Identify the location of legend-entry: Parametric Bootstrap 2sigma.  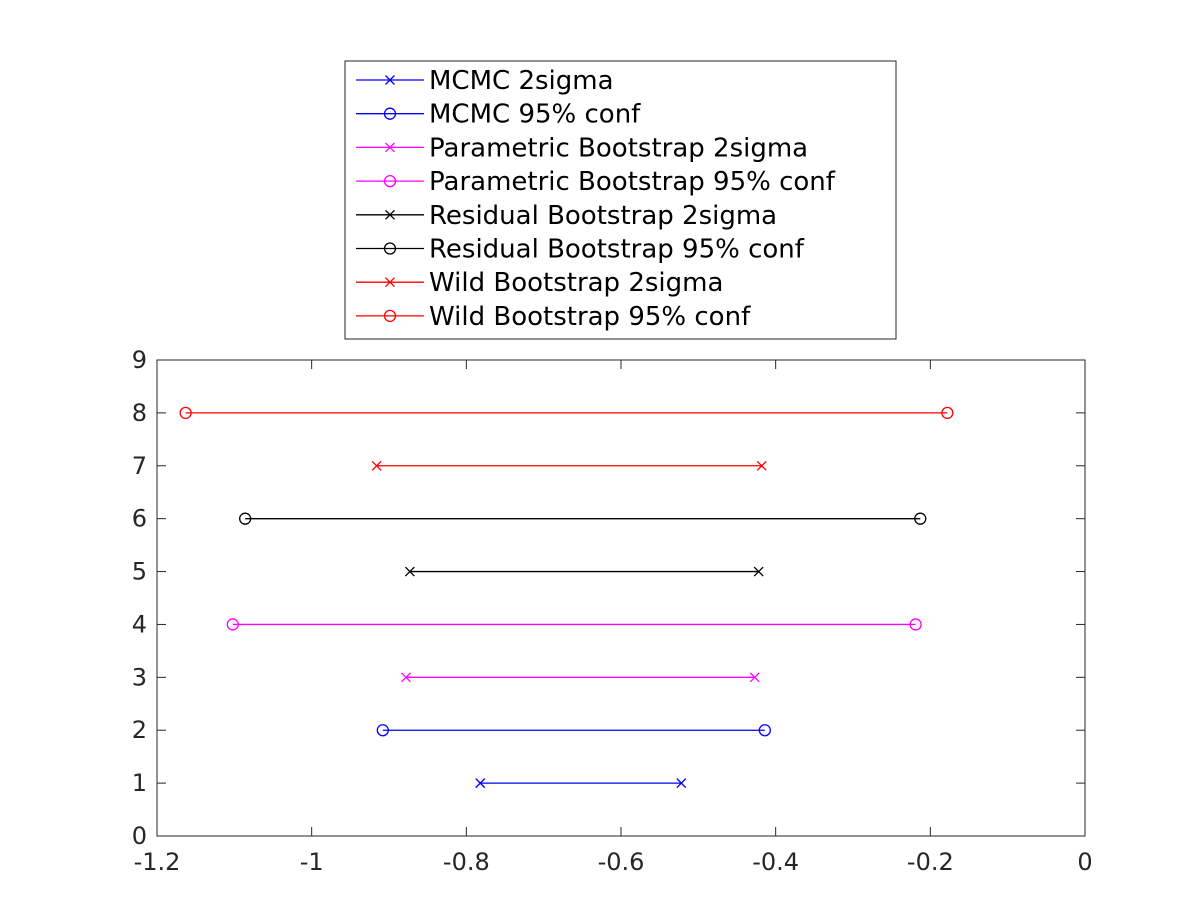
(582, 148).